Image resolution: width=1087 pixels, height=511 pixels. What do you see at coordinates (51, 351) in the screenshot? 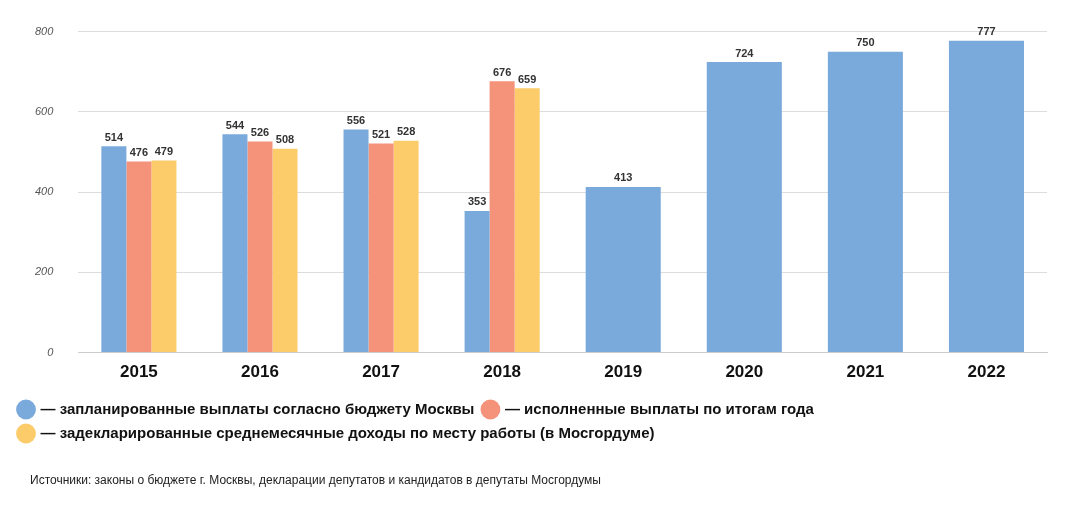
I see `y-tick-label: 0` at bounding box center [51, 351].